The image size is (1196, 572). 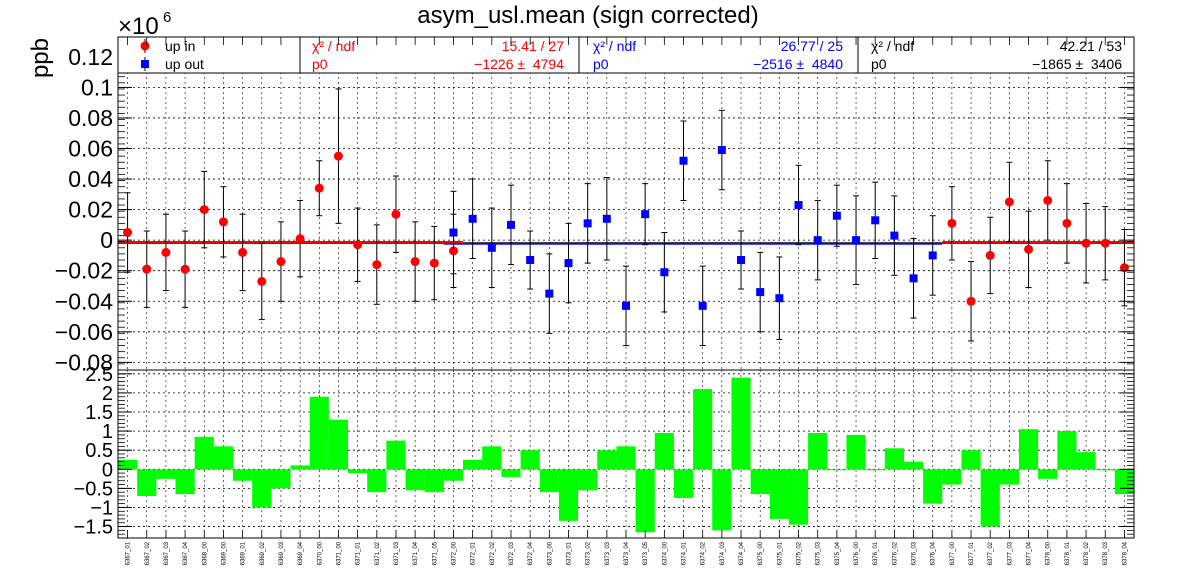 What do you see at coordinates (626, 243) in the screenshot?
I see `fit-lines` at bounding box center [626, 243].